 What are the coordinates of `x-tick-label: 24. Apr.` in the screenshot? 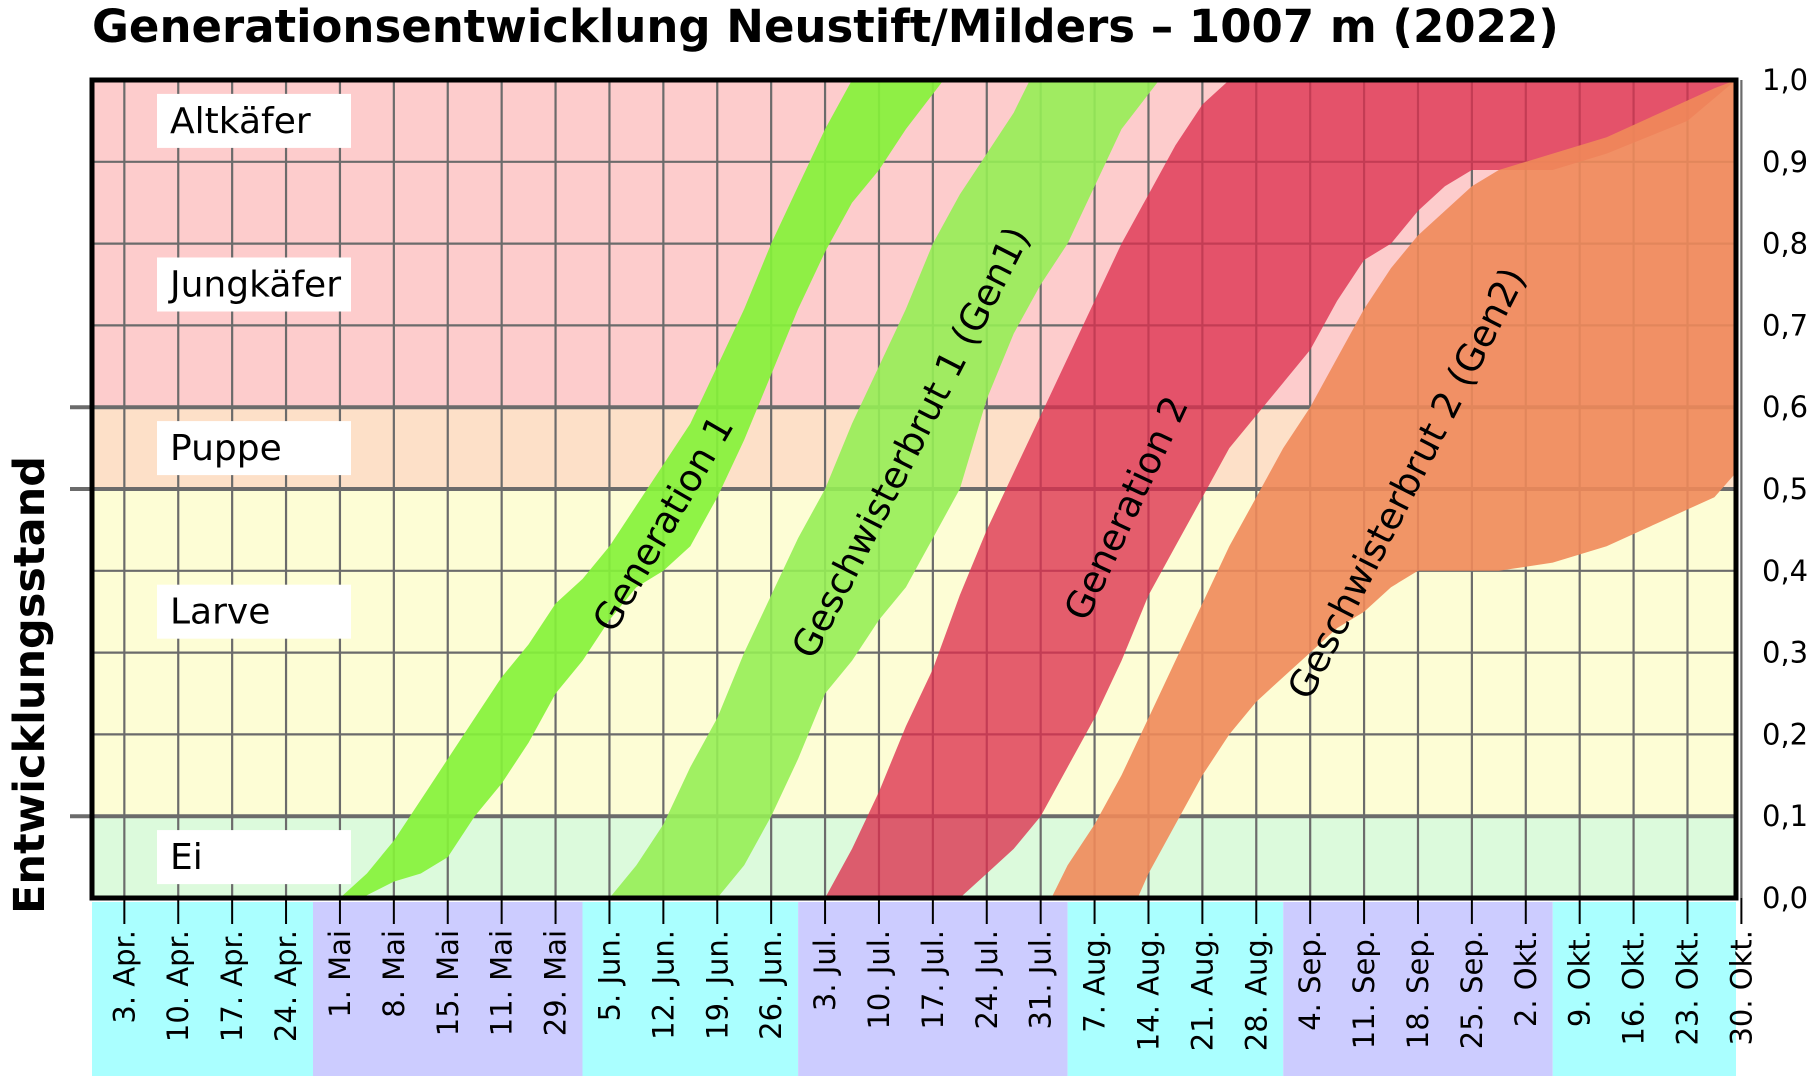 It's located at (286, 986).